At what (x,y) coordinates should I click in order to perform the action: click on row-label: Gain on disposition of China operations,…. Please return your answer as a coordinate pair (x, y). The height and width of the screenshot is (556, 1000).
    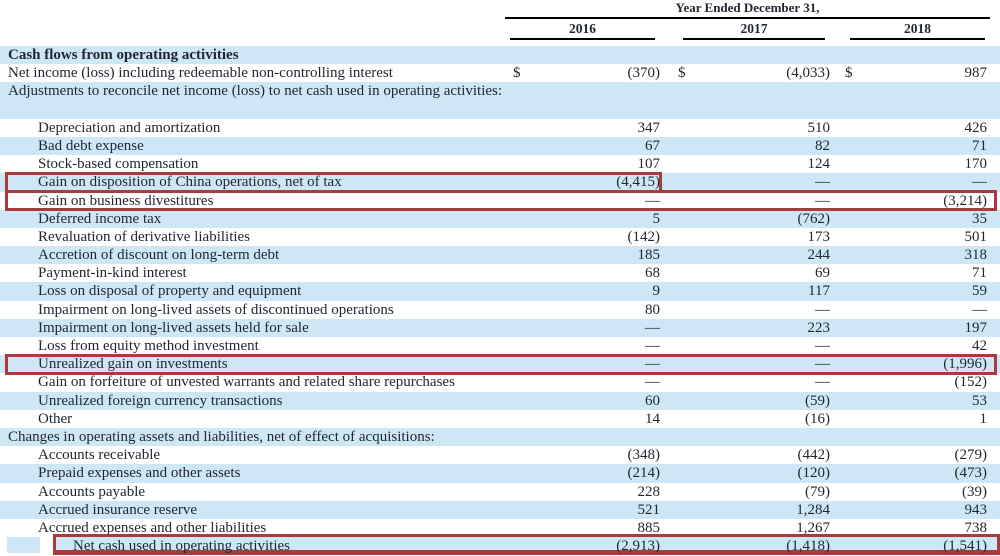
    Looking at the image, I should click on (190, 182).